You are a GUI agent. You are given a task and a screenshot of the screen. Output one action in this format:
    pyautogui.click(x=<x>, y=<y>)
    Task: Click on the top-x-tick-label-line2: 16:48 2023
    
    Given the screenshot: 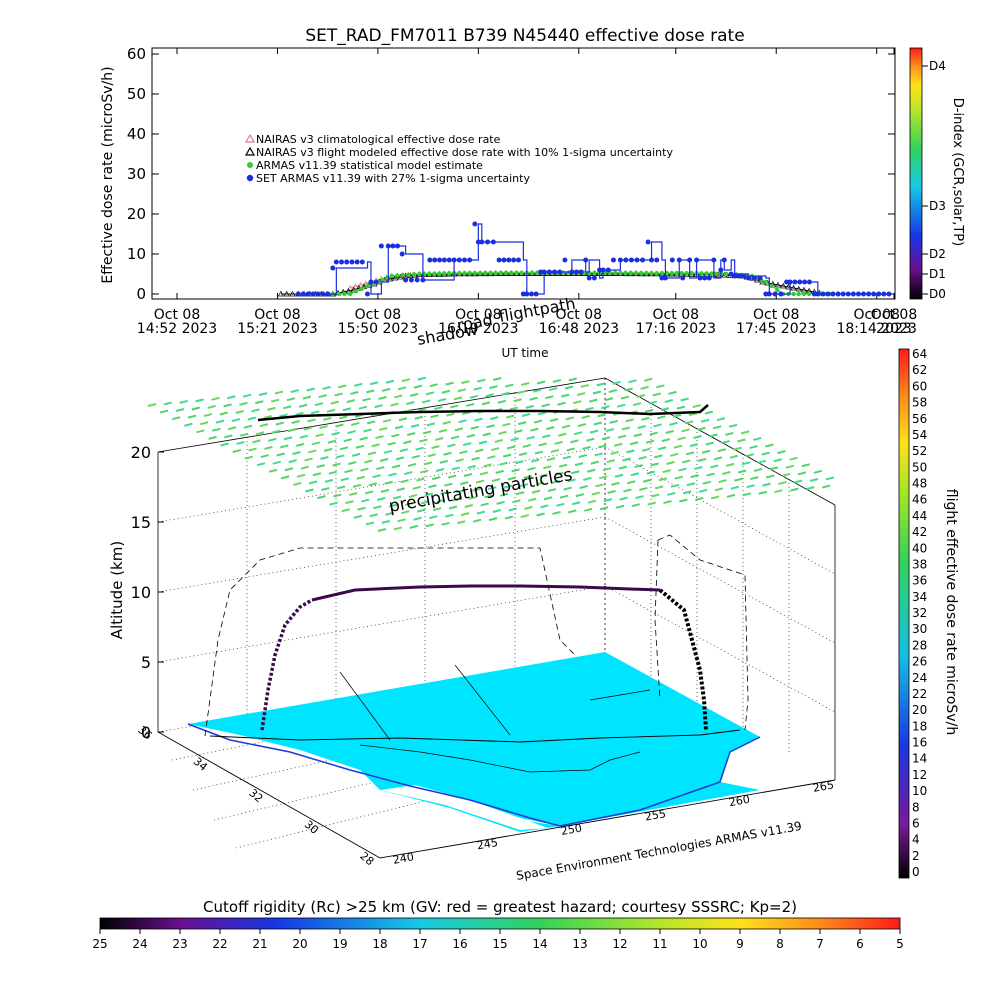 What is the action you would take?
    pyautogui.click(x=579, y=329)
    